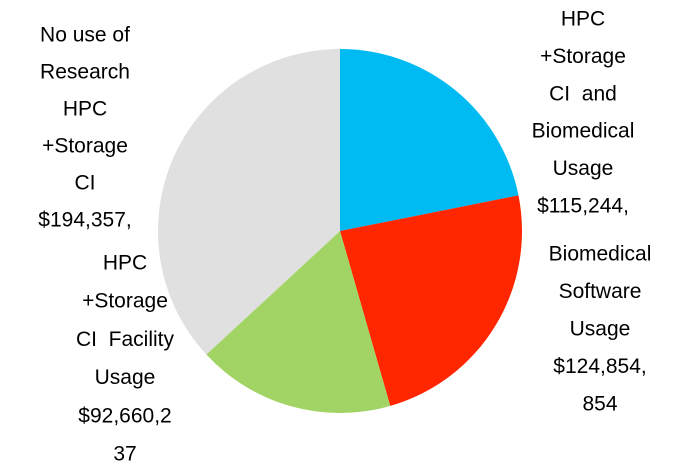 Image resolution: width=682 pixels, height=471 pixels. I want to click on value-label: 37, so click(124, 454).